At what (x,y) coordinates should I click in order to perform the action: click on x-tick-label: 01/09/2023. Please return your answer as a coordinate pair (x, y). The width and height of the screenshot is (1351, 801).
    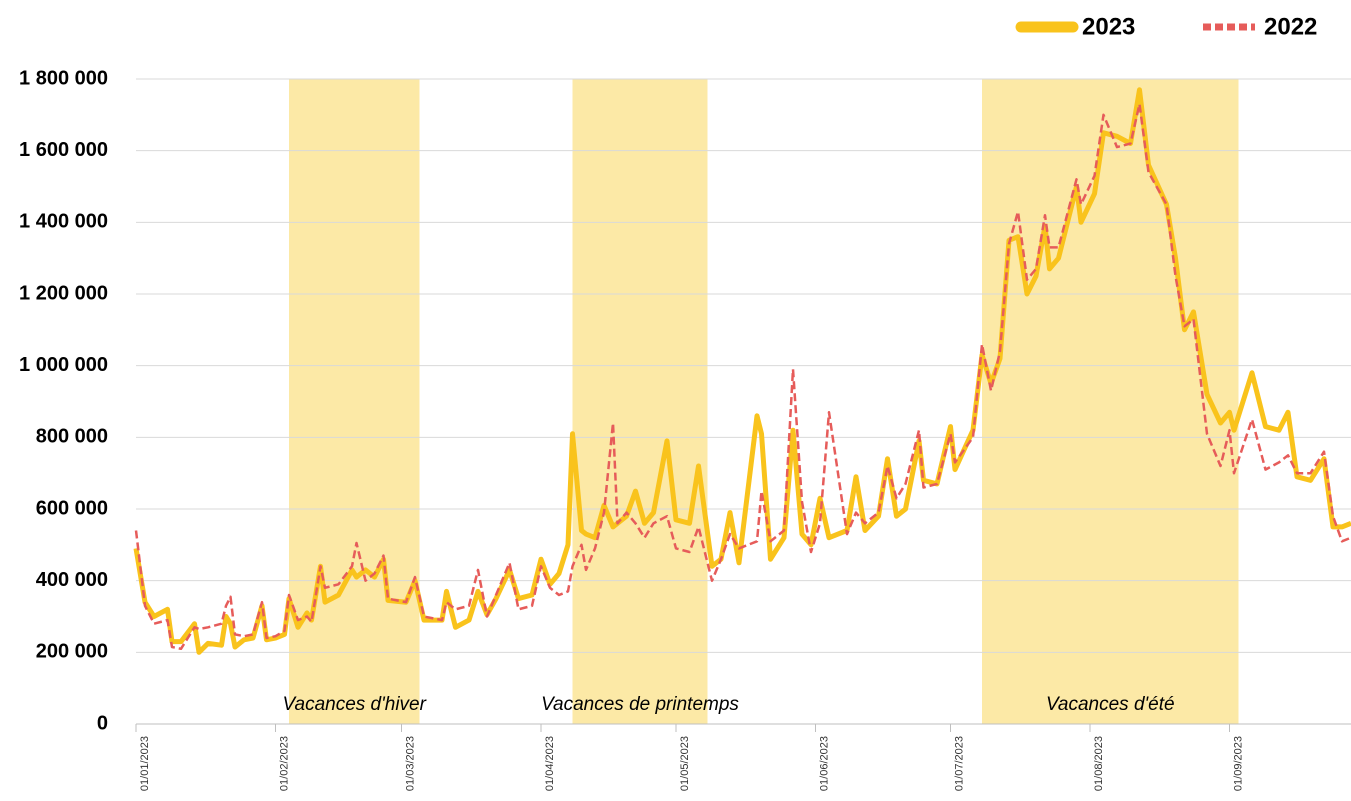
    Looking at the image, I should click on (1238, 763).